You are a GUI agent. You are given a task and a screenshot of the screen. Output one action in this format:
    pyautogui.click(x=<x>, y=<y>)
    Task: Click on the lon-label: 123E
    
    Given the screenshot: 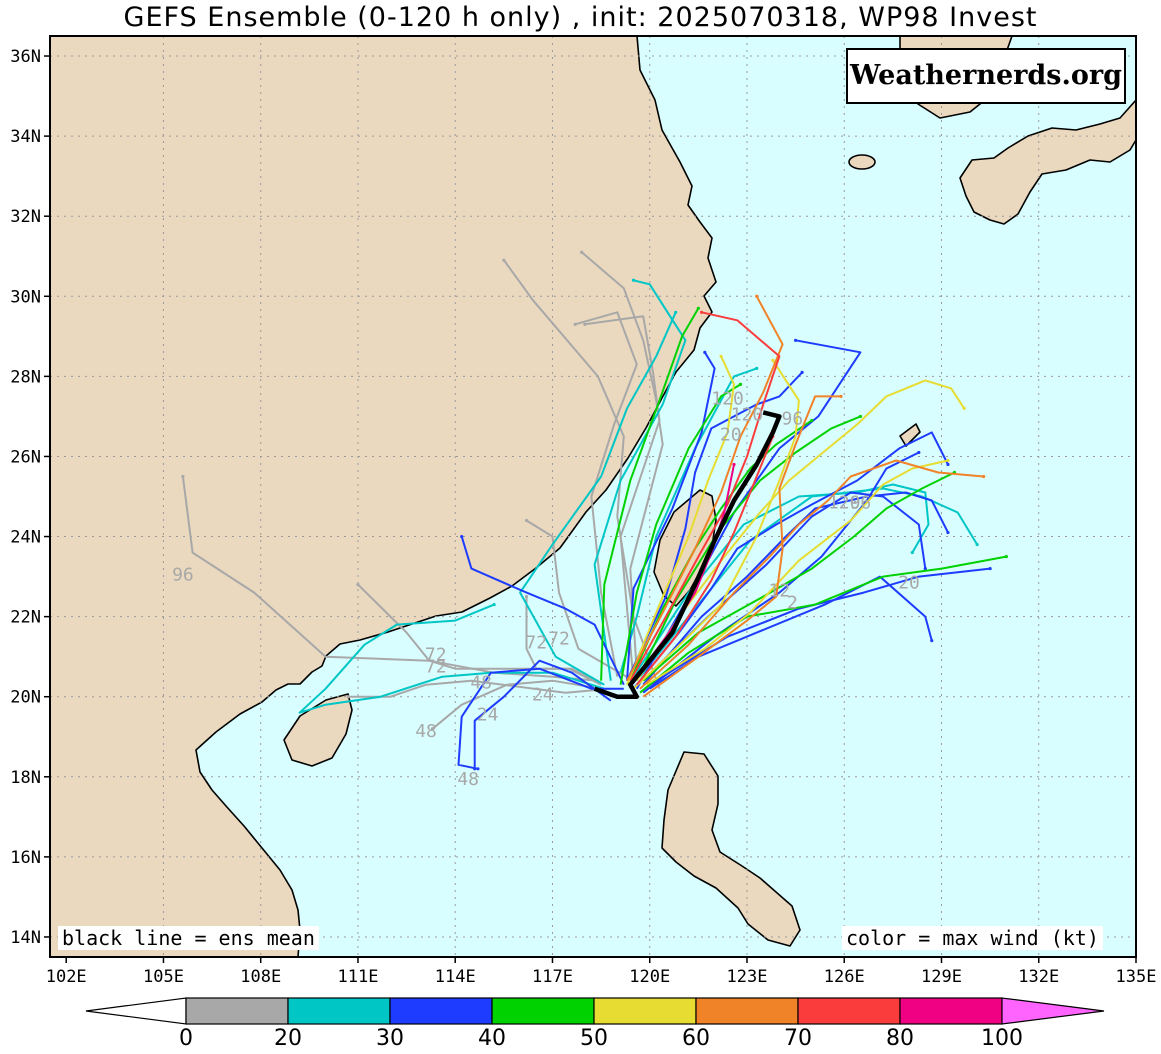 What is the action you would take?
    pyautogui.click(x=747, y=977)
    